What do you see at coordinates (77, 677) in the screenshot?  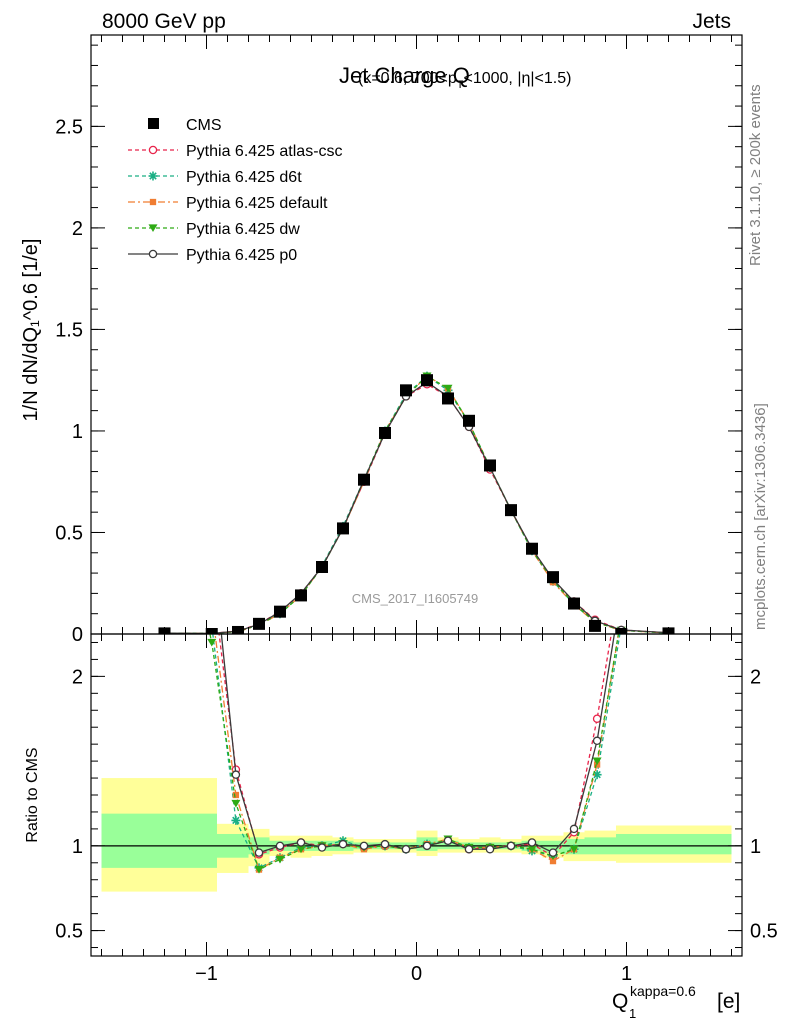 I see `ratio-ytick-label-left: 2` at bounding box center [77, 677].